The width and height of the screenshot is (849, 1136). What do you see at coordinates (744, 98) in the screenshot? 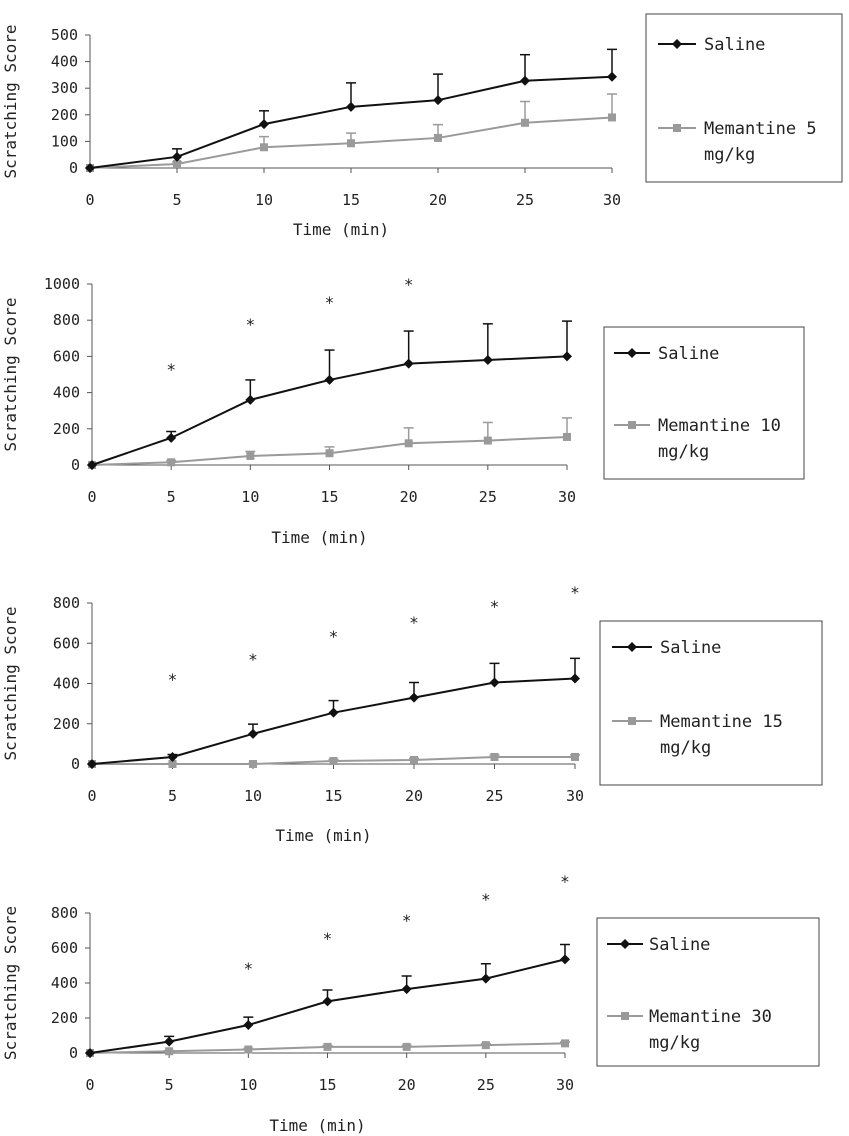
I see `legend: Saline Memantine 5 mg/kg` at bounding box center [744, 98].